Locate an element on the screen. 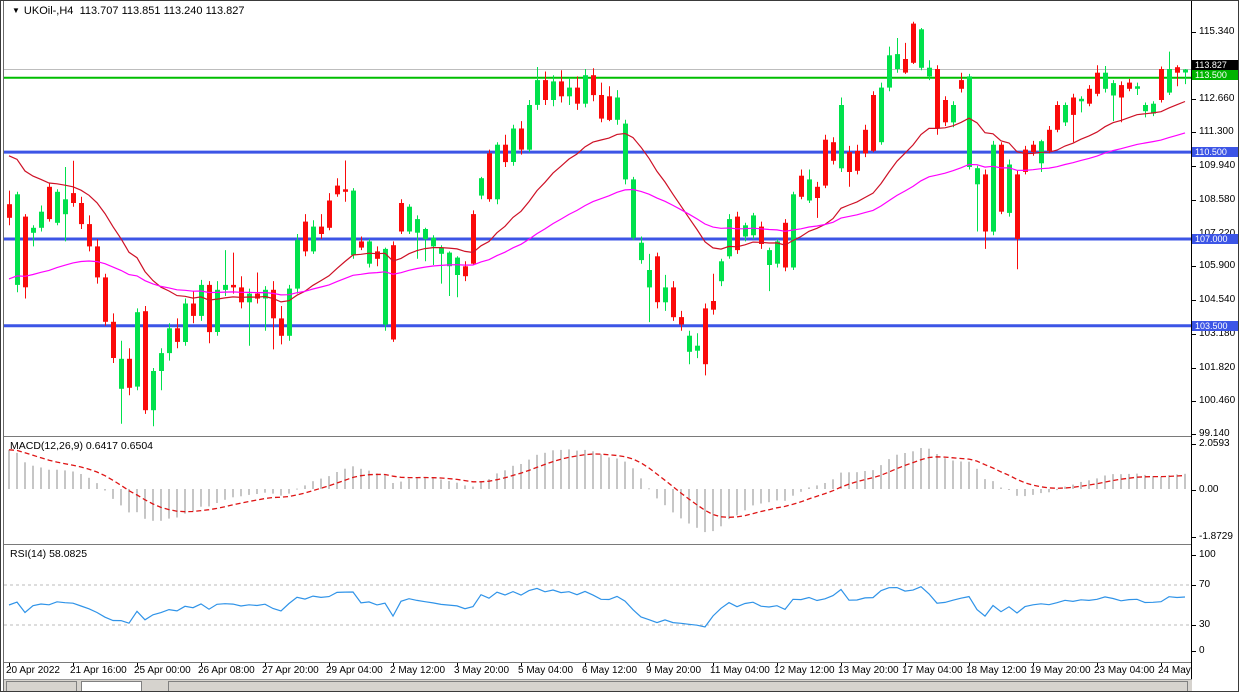 This screenshot has width=1239, height=692. macd-svg is located at coordinates (597, 490).